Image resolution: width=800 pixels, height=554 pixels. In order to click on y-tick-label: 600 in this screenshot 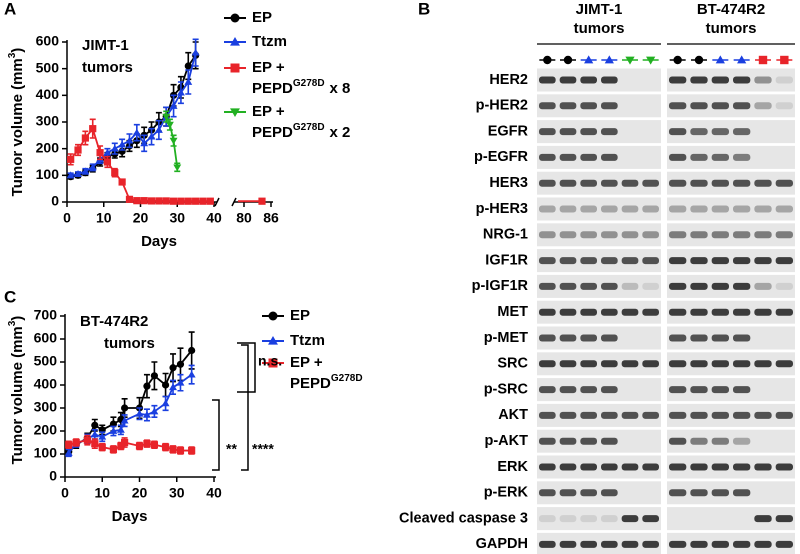, I will do `click(48, 41)`.